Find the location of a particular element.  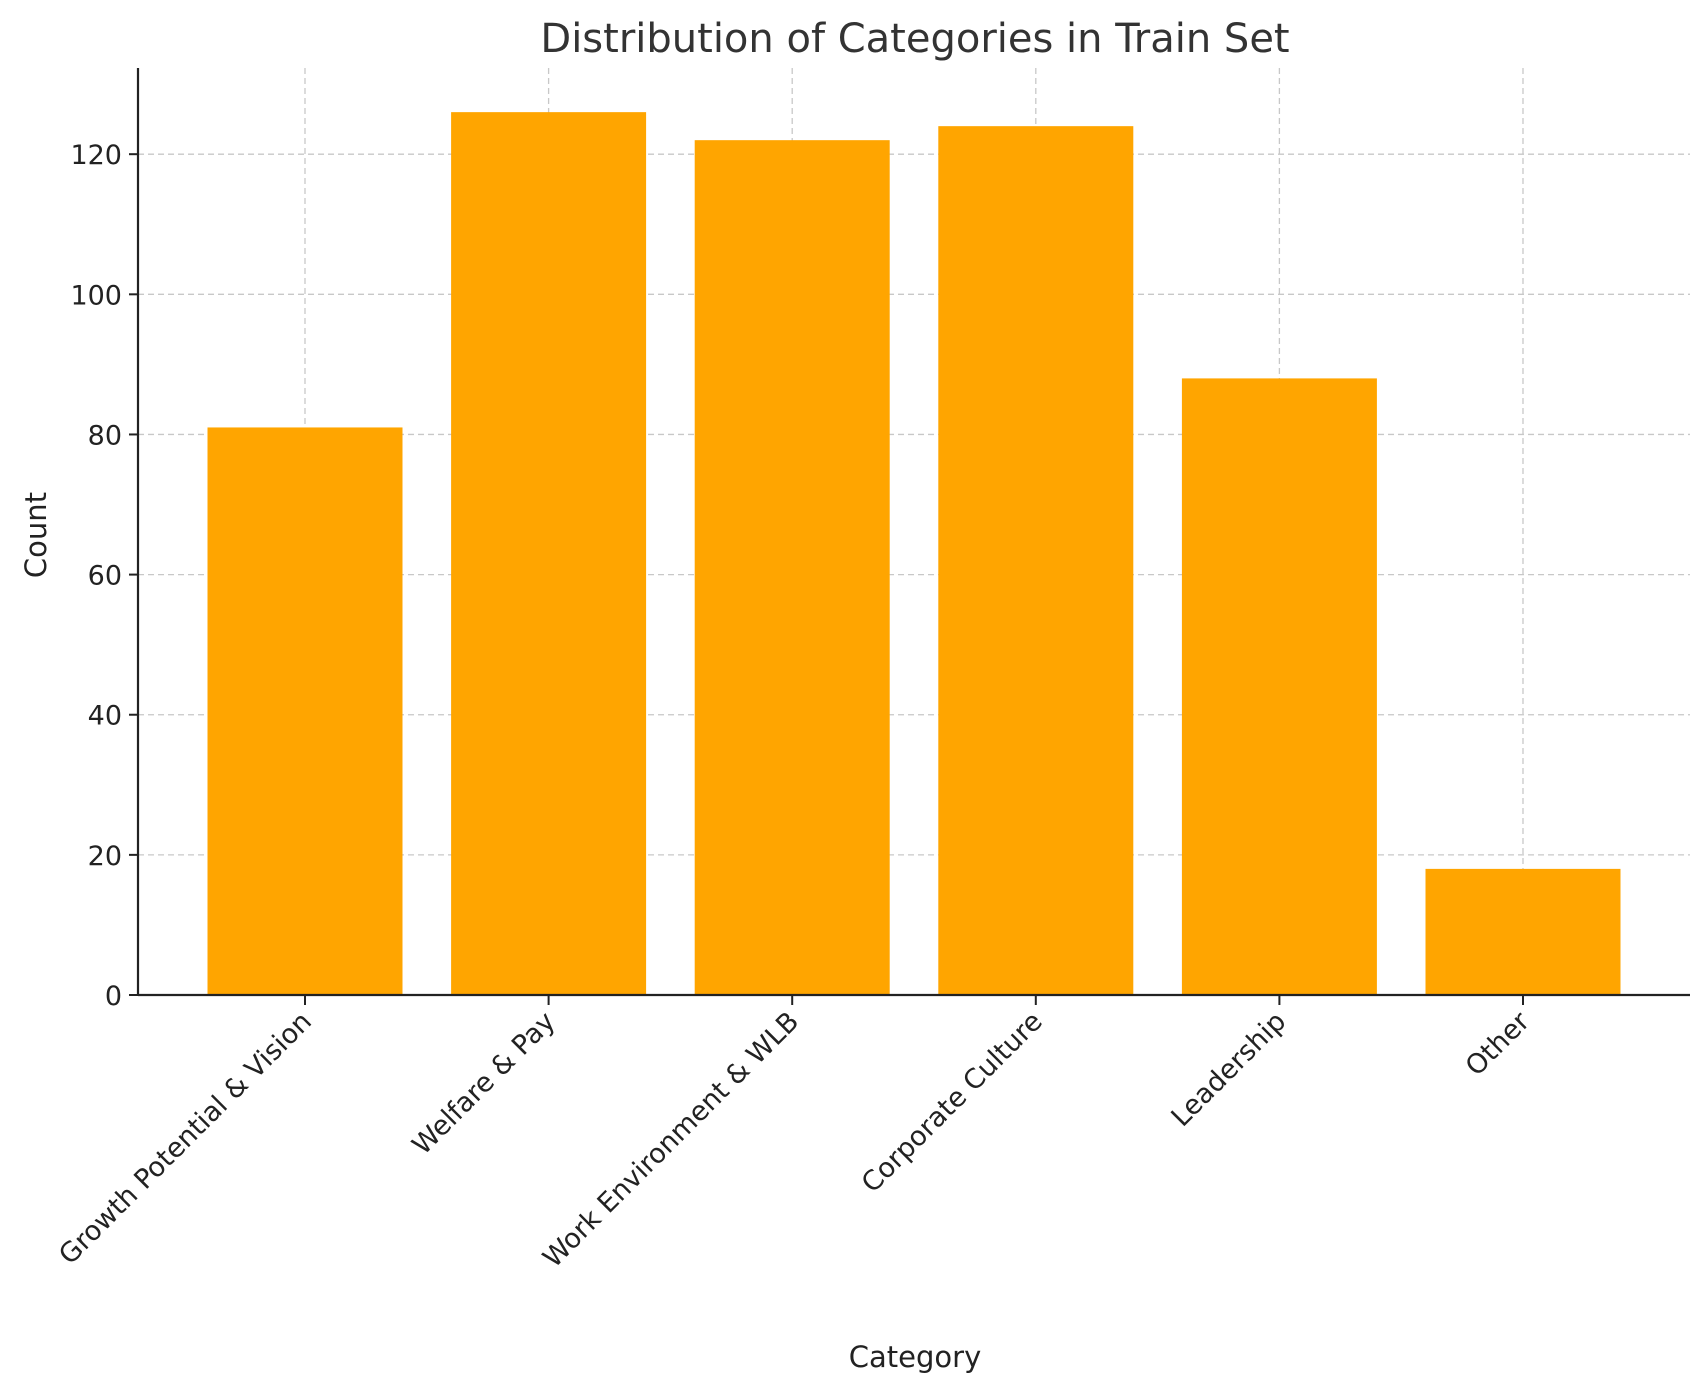

y-tick-label: 100 is located at coordinates (96, 295).